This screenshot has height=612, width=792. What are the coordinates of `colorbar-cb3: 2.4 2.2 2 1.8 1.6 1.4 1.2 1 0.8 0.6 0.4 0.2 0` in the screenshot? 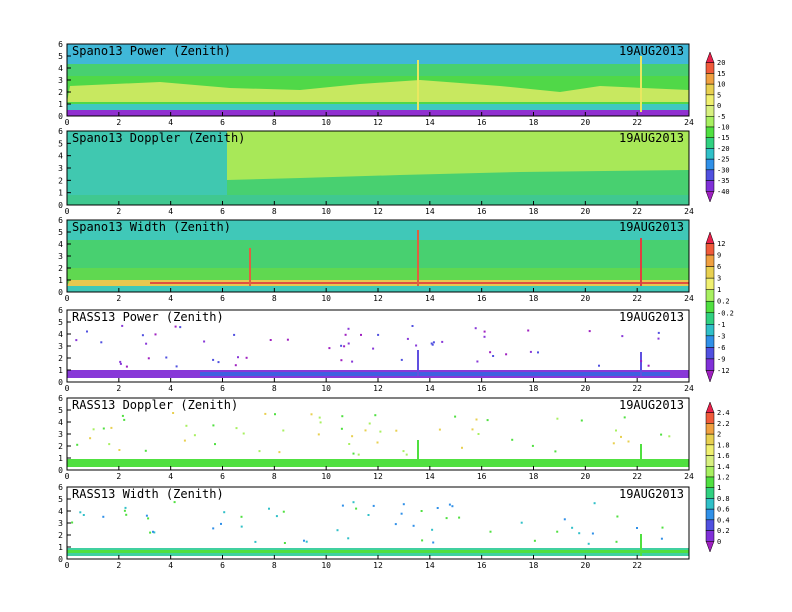 It's located at (717, 477).